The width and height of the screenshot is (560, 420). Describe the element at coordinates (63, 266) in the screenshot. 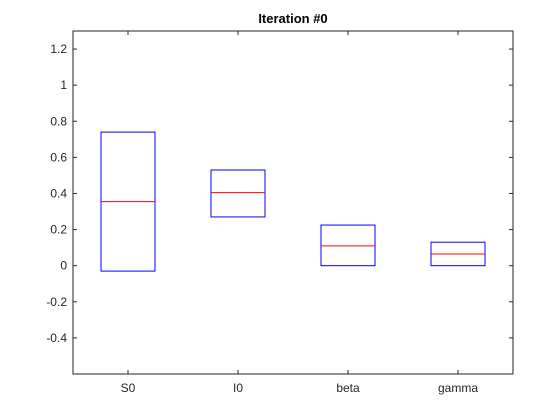

I see `y-tick-label: 0` at that location.